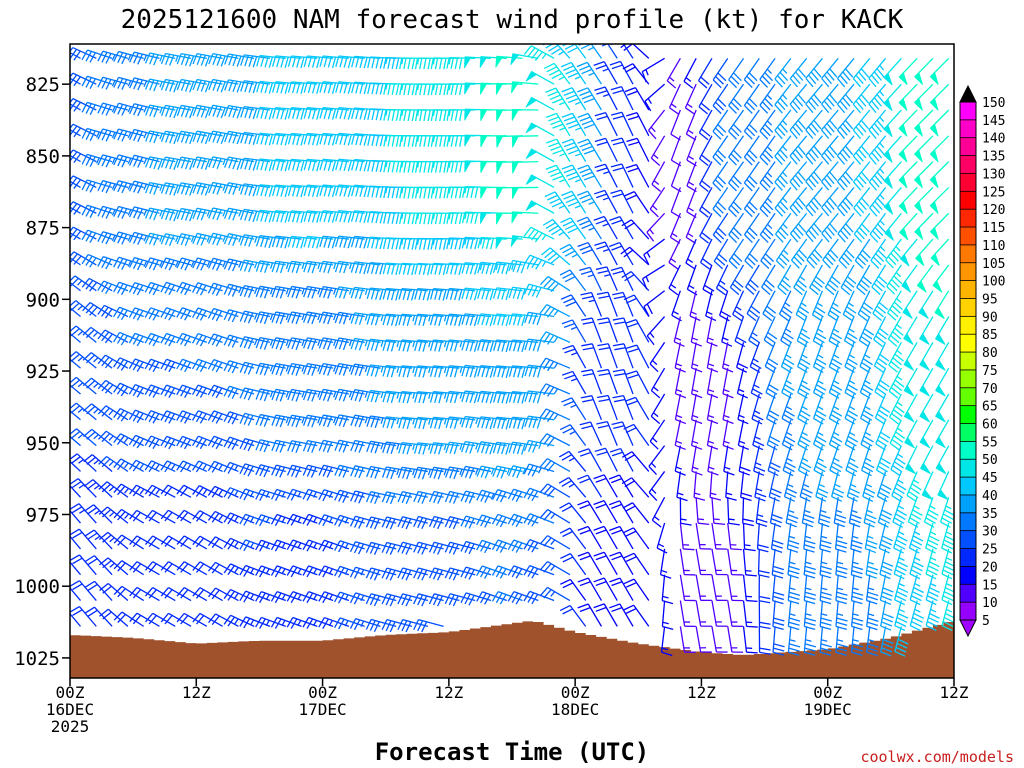  I want to click on colorbar-label: 70, so click(990, 389).